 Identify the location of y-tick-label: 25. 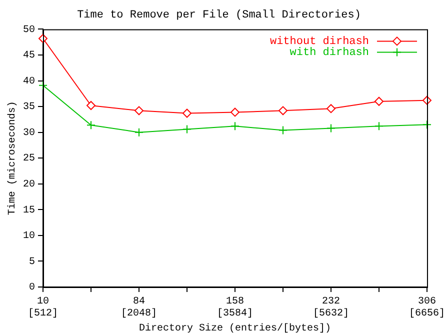
(28, 159).